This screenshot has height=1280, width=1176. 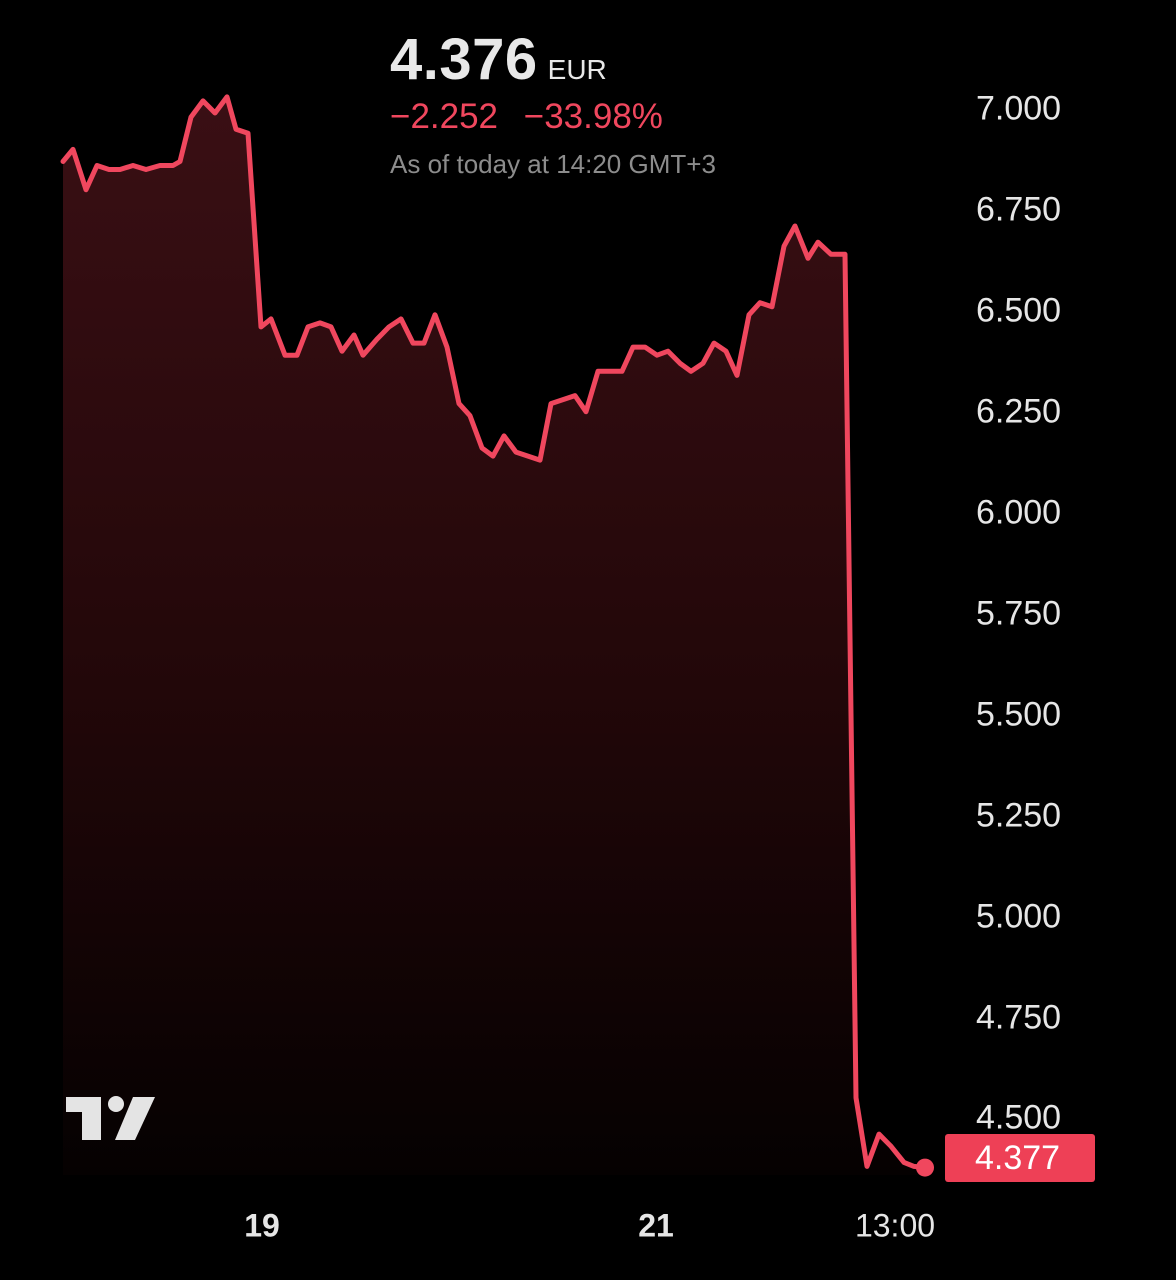 I want to click on y-tick-label: 7.000, so click(x=1019, y=108).